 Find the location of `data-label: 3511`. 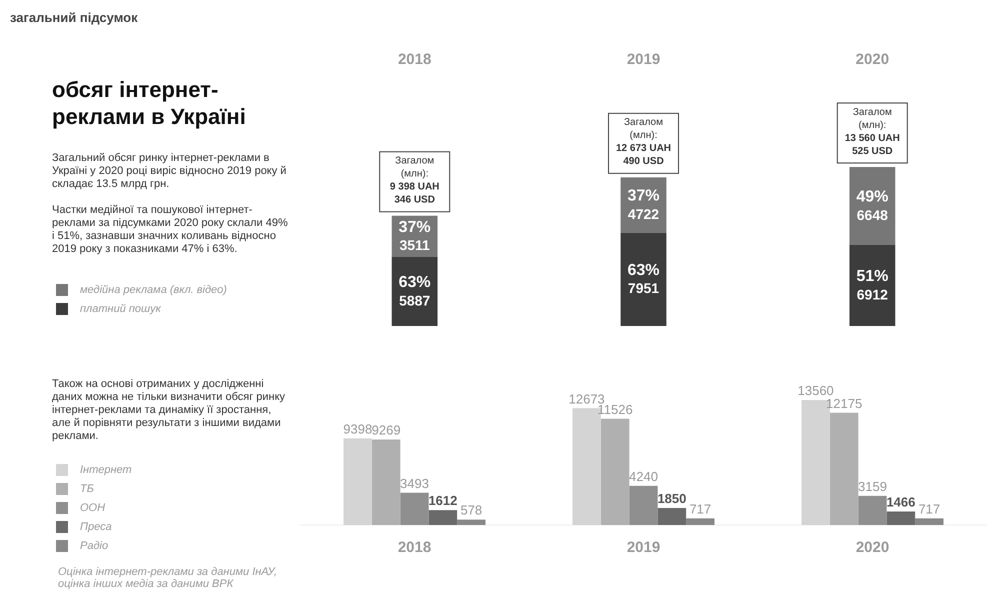

data-label: 3511 is located at coordinates (414, 245).